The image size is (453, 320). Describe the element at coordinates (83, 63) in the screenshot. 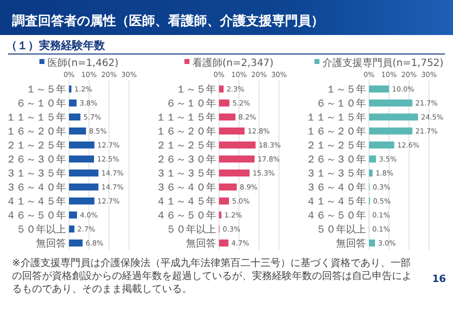

I see `legend-label: 医師(n=1,462)` at that location.